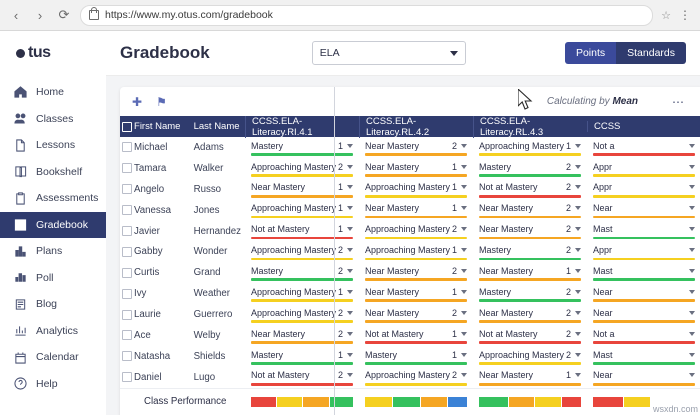  I want to click on mastery-cell: Not at Mastery 1, so click(302, 231).